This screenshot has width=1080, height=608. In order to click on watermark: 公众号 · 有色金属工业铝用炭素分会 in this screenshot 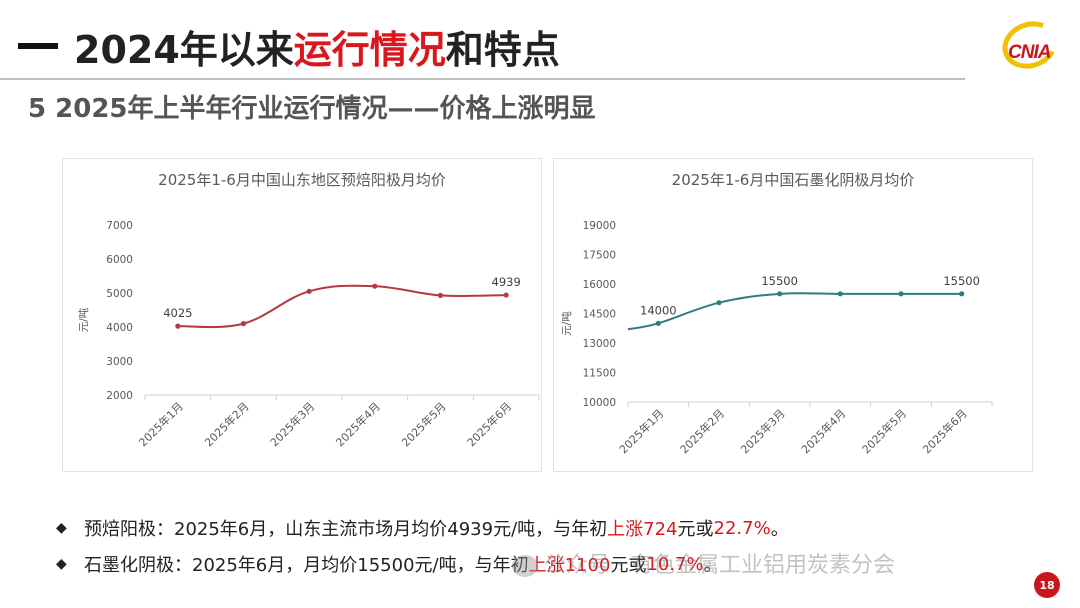, I will do `click(703, 563)`.